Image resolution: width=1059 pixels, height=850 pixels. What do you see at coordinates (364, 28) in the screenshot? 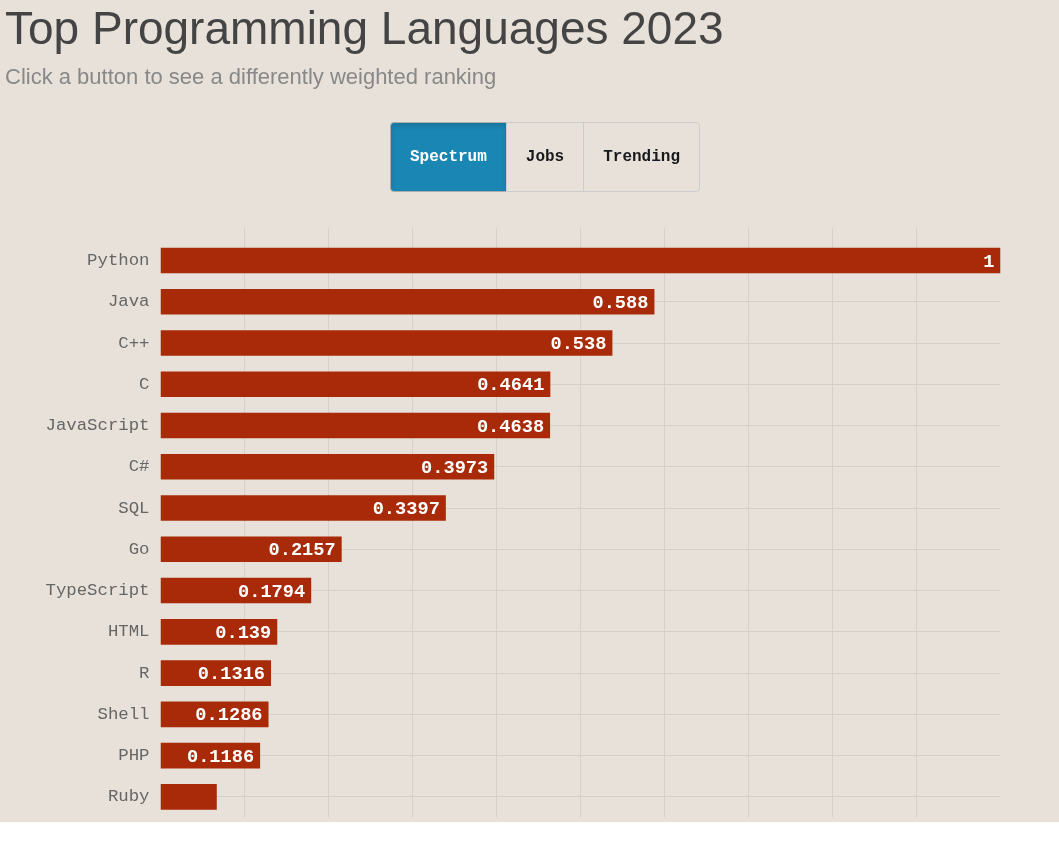
I see `chart-title: Top Programming Languages 2023` at bounding box center [364, 28].